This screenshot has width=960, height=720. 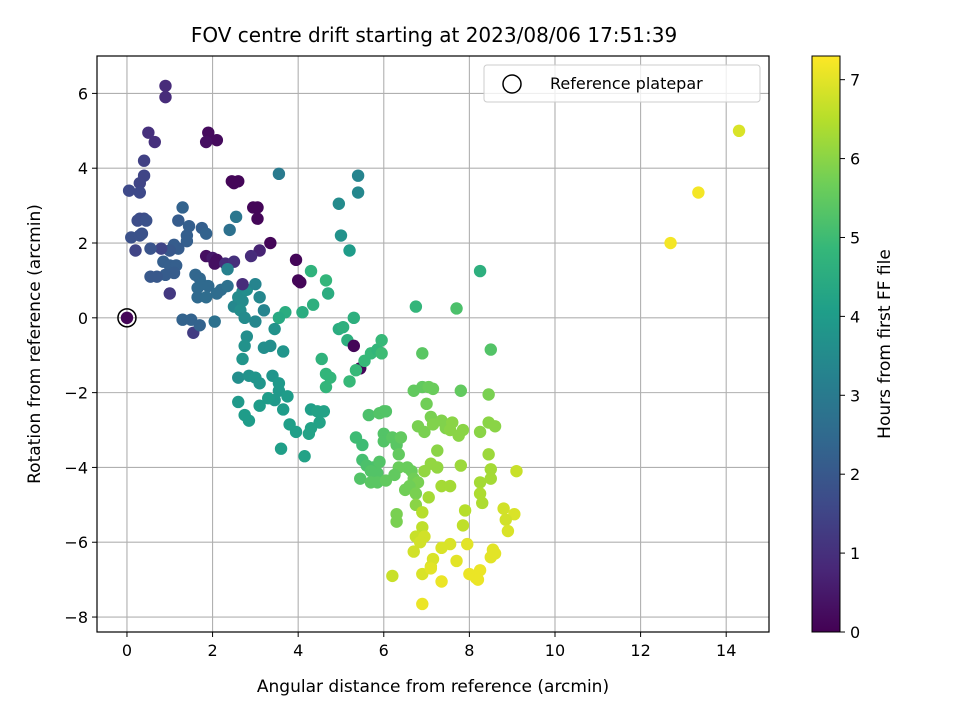 I want to click on colorbar-ticks: 0 1 2 3 4 5 6 7, so click(x=850, y=356).